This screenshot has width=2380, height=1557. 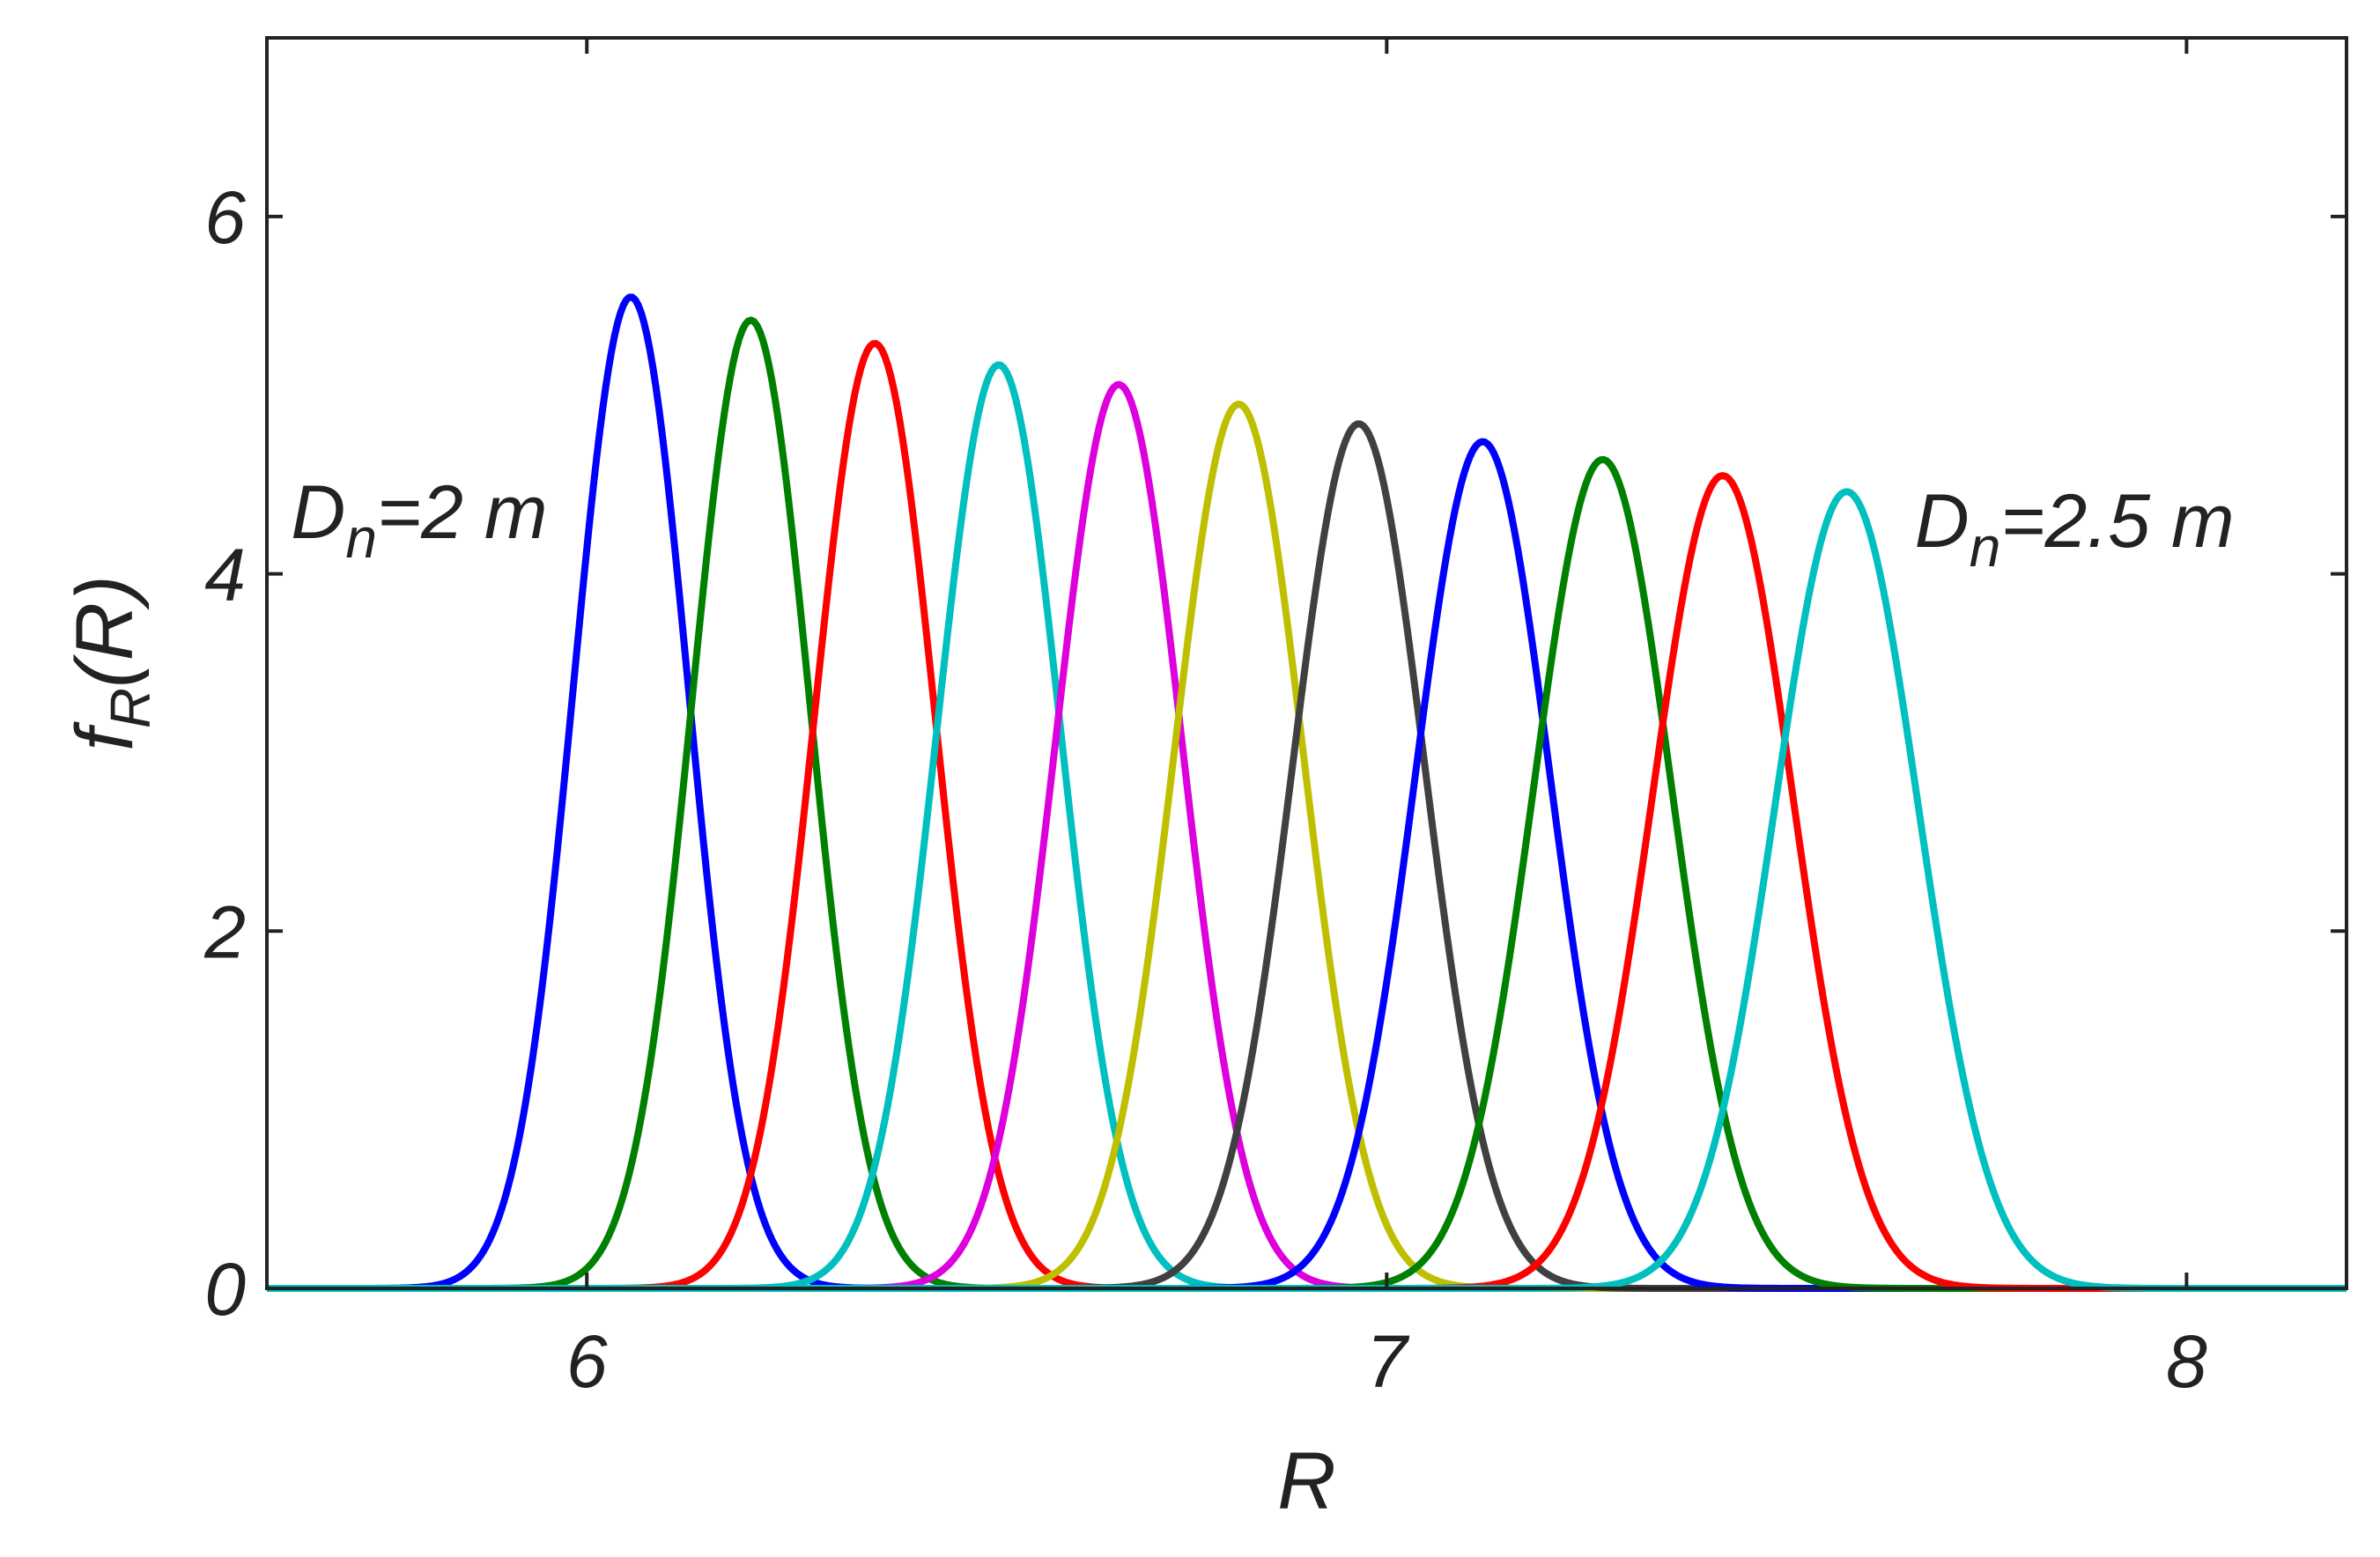 I want to click on x-tick-label-6: 6, so click(x=587, y=1361).